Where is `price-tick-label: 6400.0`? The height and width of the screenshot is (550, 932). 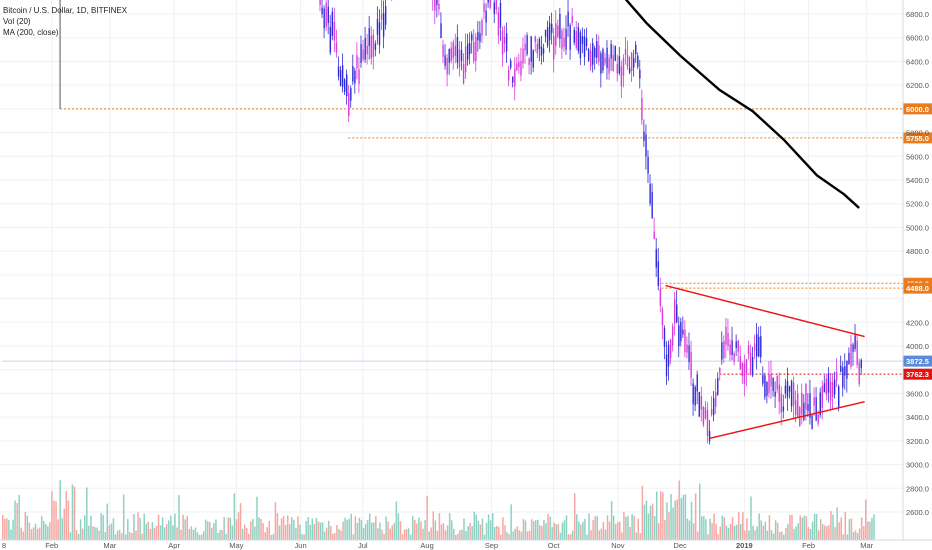
price-tick-label: 6400.0 is located at coordinates (917, 61).